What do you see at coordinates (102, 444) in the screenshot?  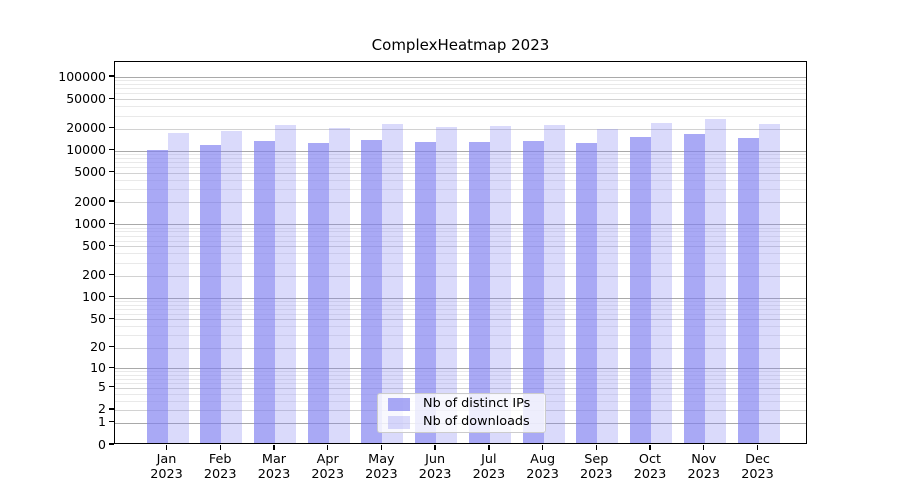 I see `y-tick-label: 0` at bounding box center [102, 444].